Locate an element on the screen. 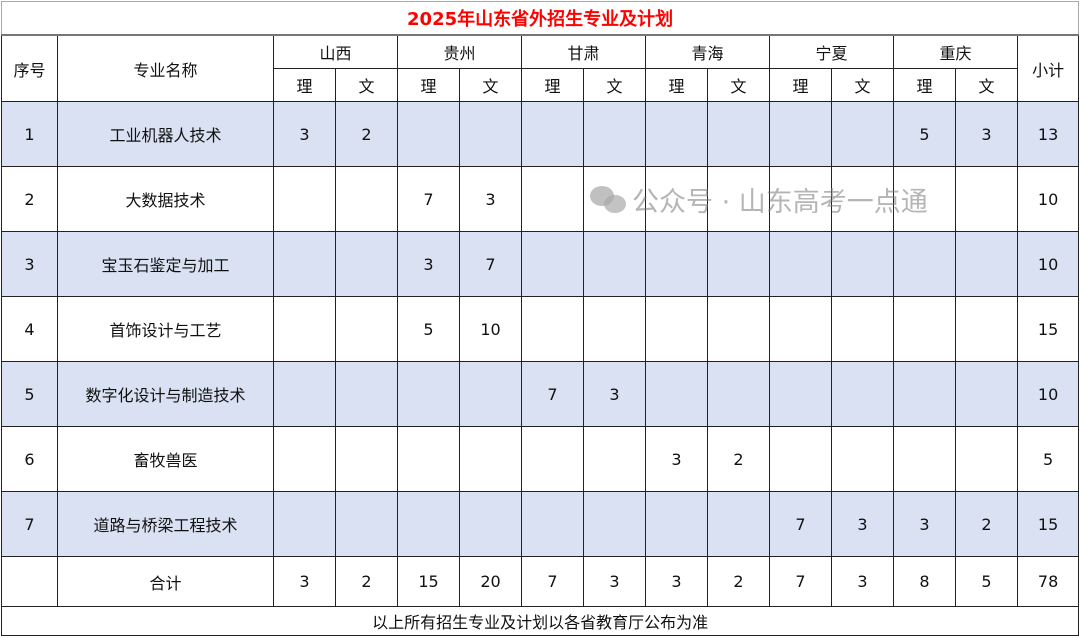  header-province: 青海 is located at coordinates (707, 51).